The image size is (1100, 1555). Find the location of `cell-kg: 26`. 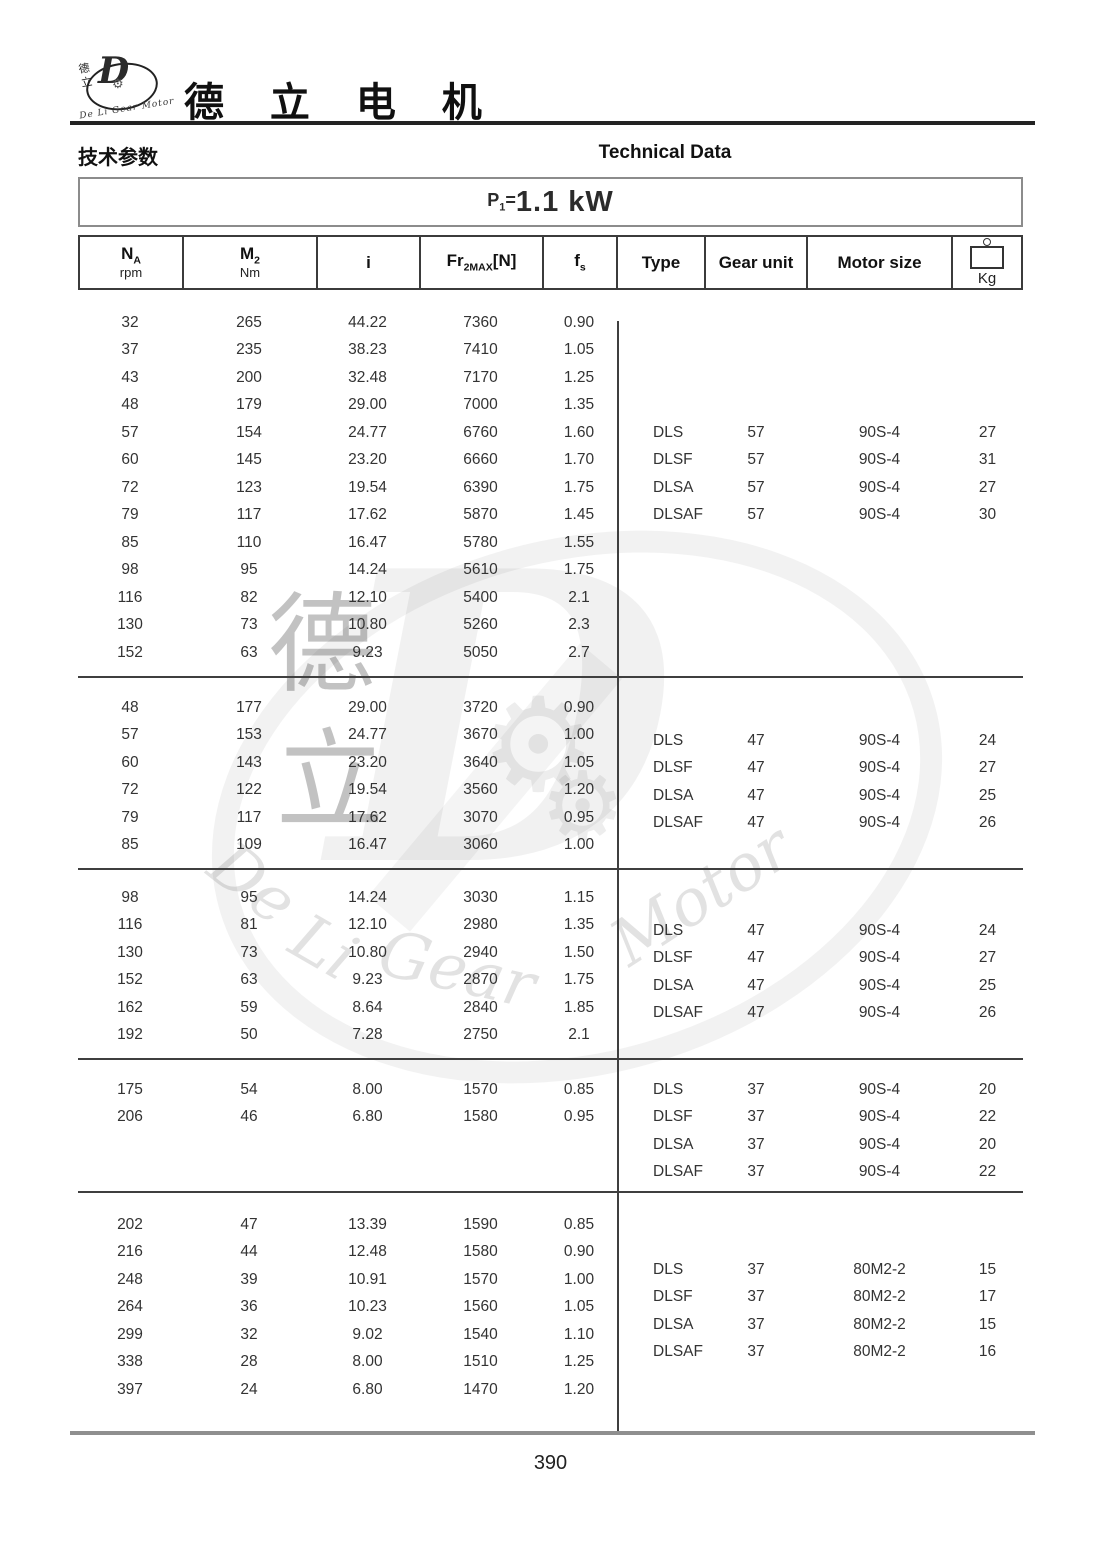

cell-kg: 26 is located at coordinates (987, 823).